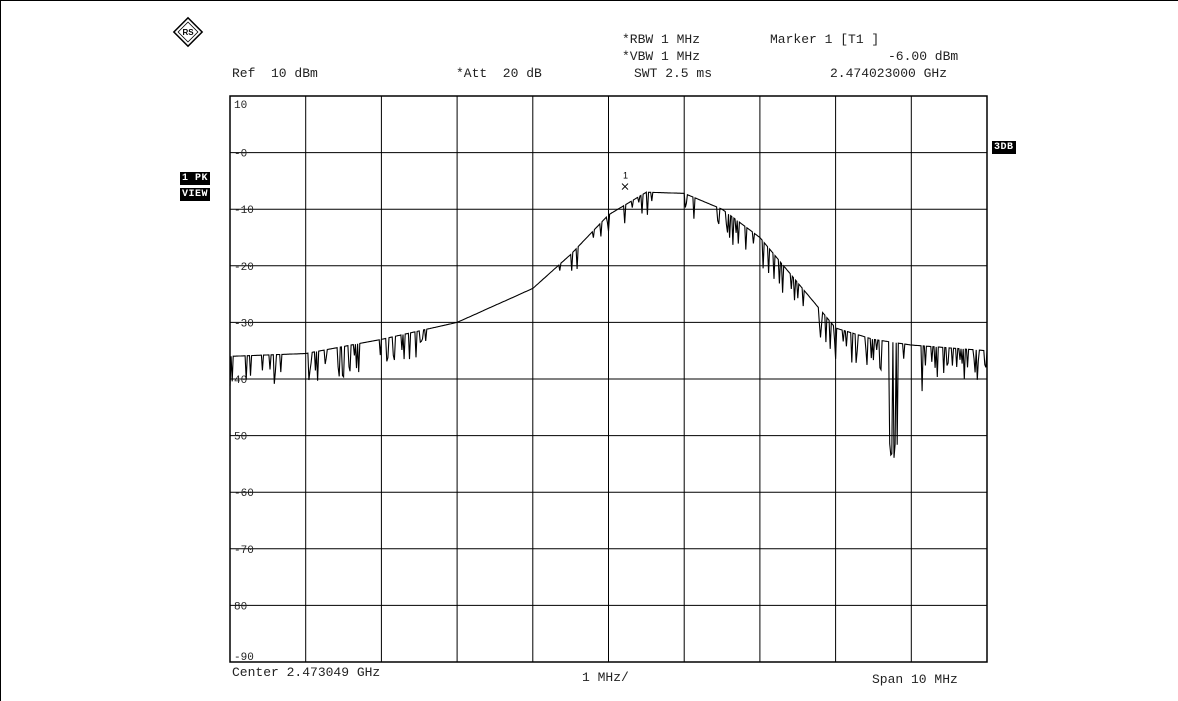 Image resolution: width=1178 pixels, height=701 pixels. I want to click on y-tick-label: -70, so click(244, 551).